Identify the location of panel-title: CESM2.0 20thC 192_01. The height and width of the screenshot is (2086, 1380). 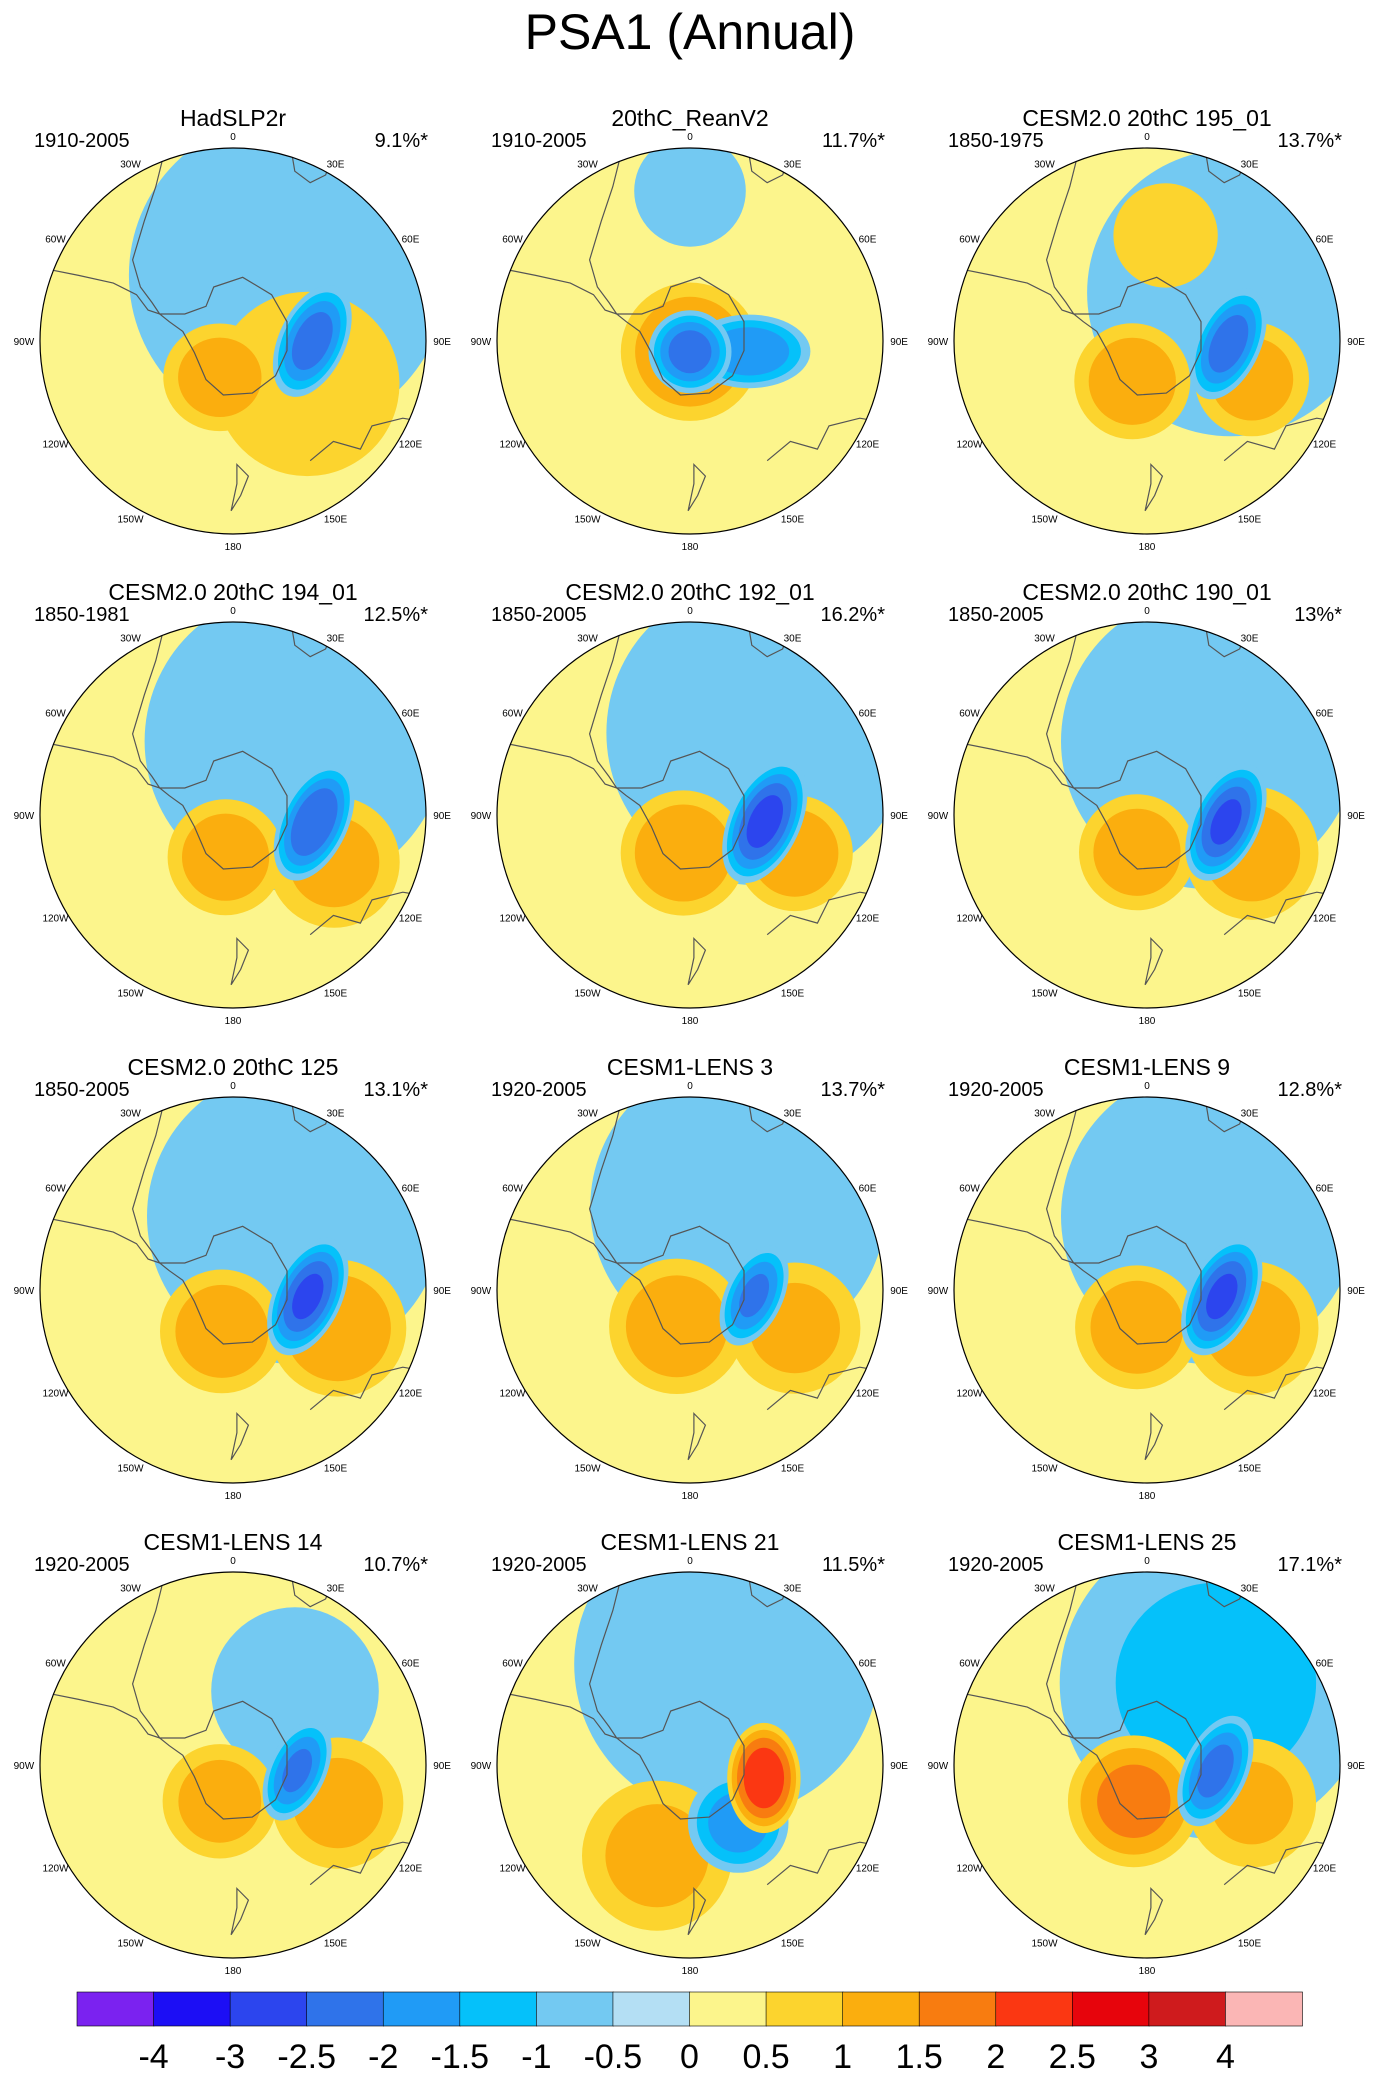
(689, 592).